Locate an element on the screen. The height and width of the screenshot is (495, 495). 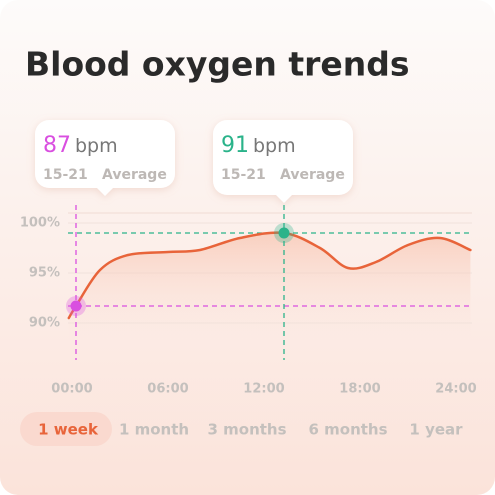
tooltip: 87 bpm 15-21 Average is located at coordinates (105, 158).